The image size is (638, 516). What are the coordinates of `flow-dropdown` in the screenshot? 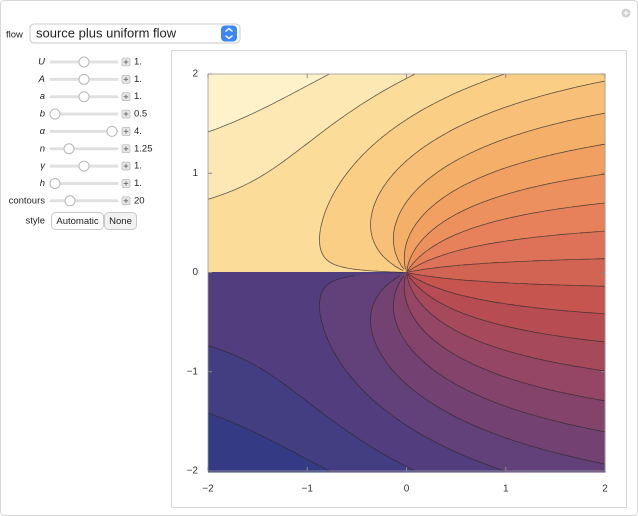 It's located at (135, 33).